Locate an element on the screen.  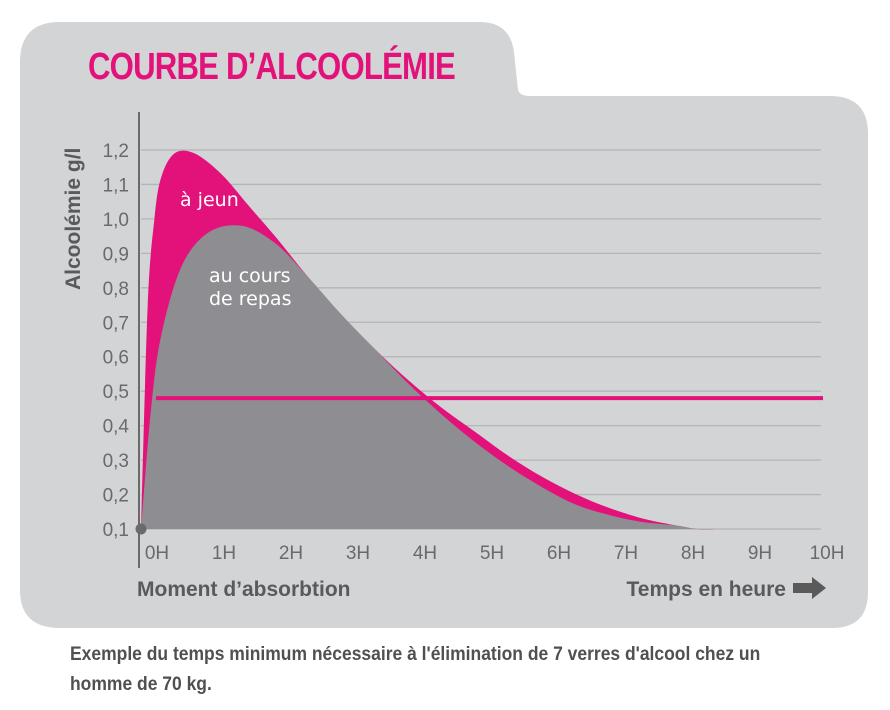
x-tick-label: 9H is located at coordinates (760, 553).